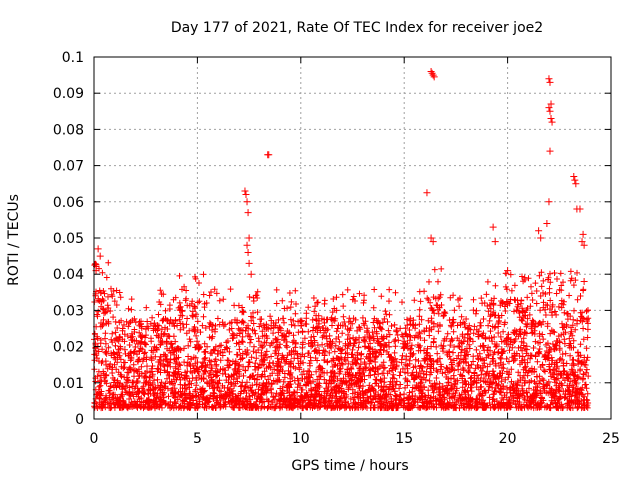  I want to click on y-tick-label: 0.09, so click(68, 94).